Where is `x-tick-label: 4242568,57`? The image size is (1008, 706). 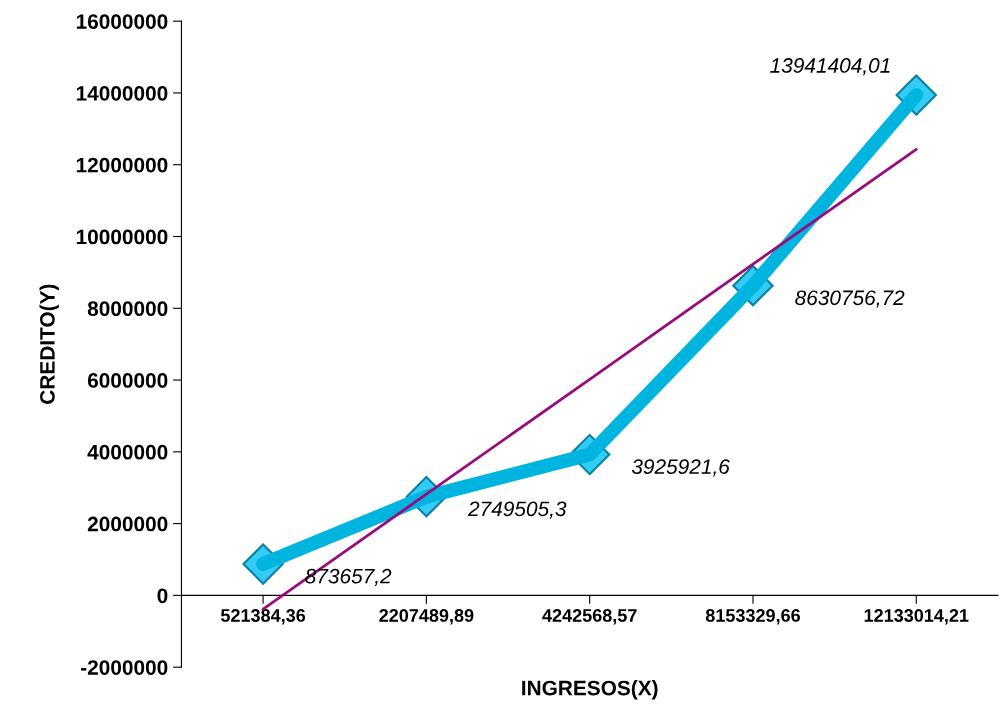
x-tick-label: 4242568,57 is located at coordinates (589, 617).